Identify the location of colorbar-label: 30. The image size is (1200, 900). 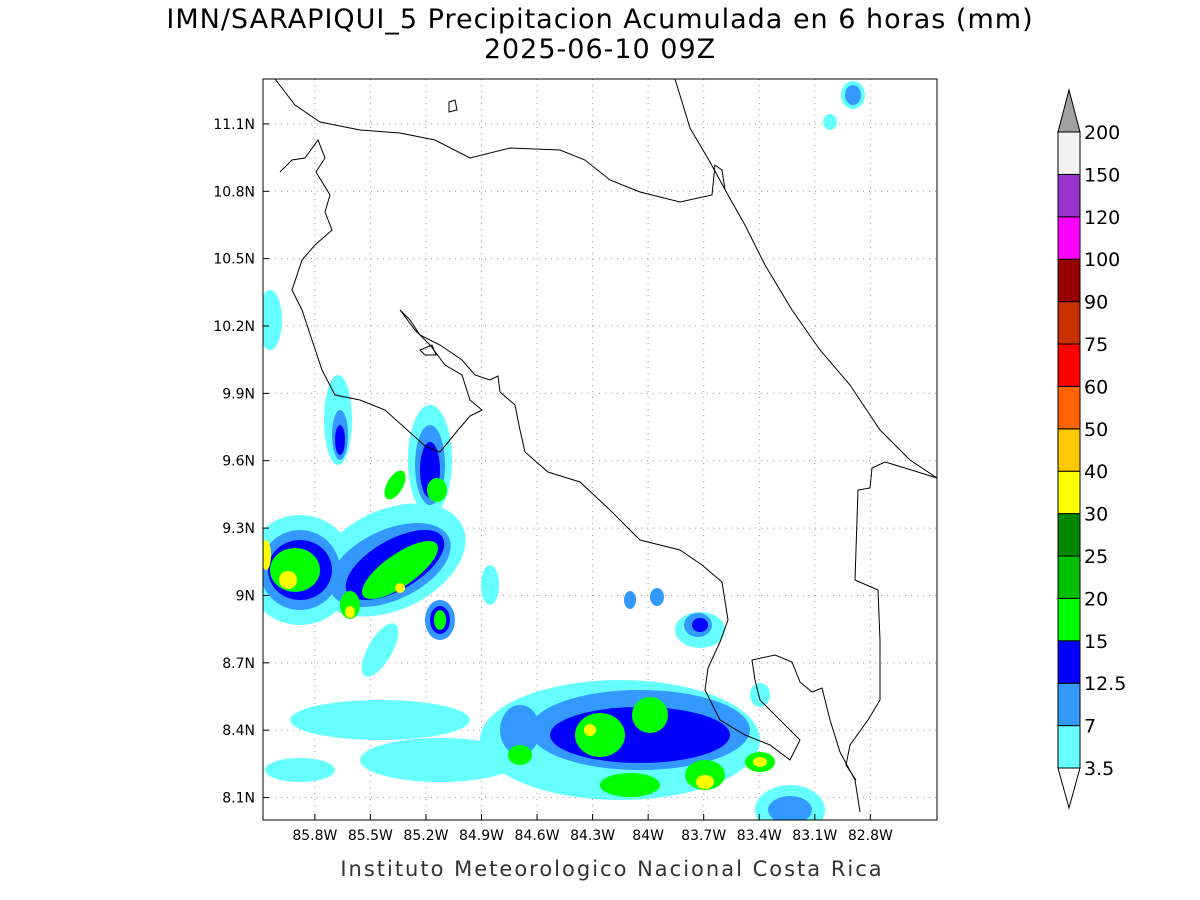
(1096, 515).